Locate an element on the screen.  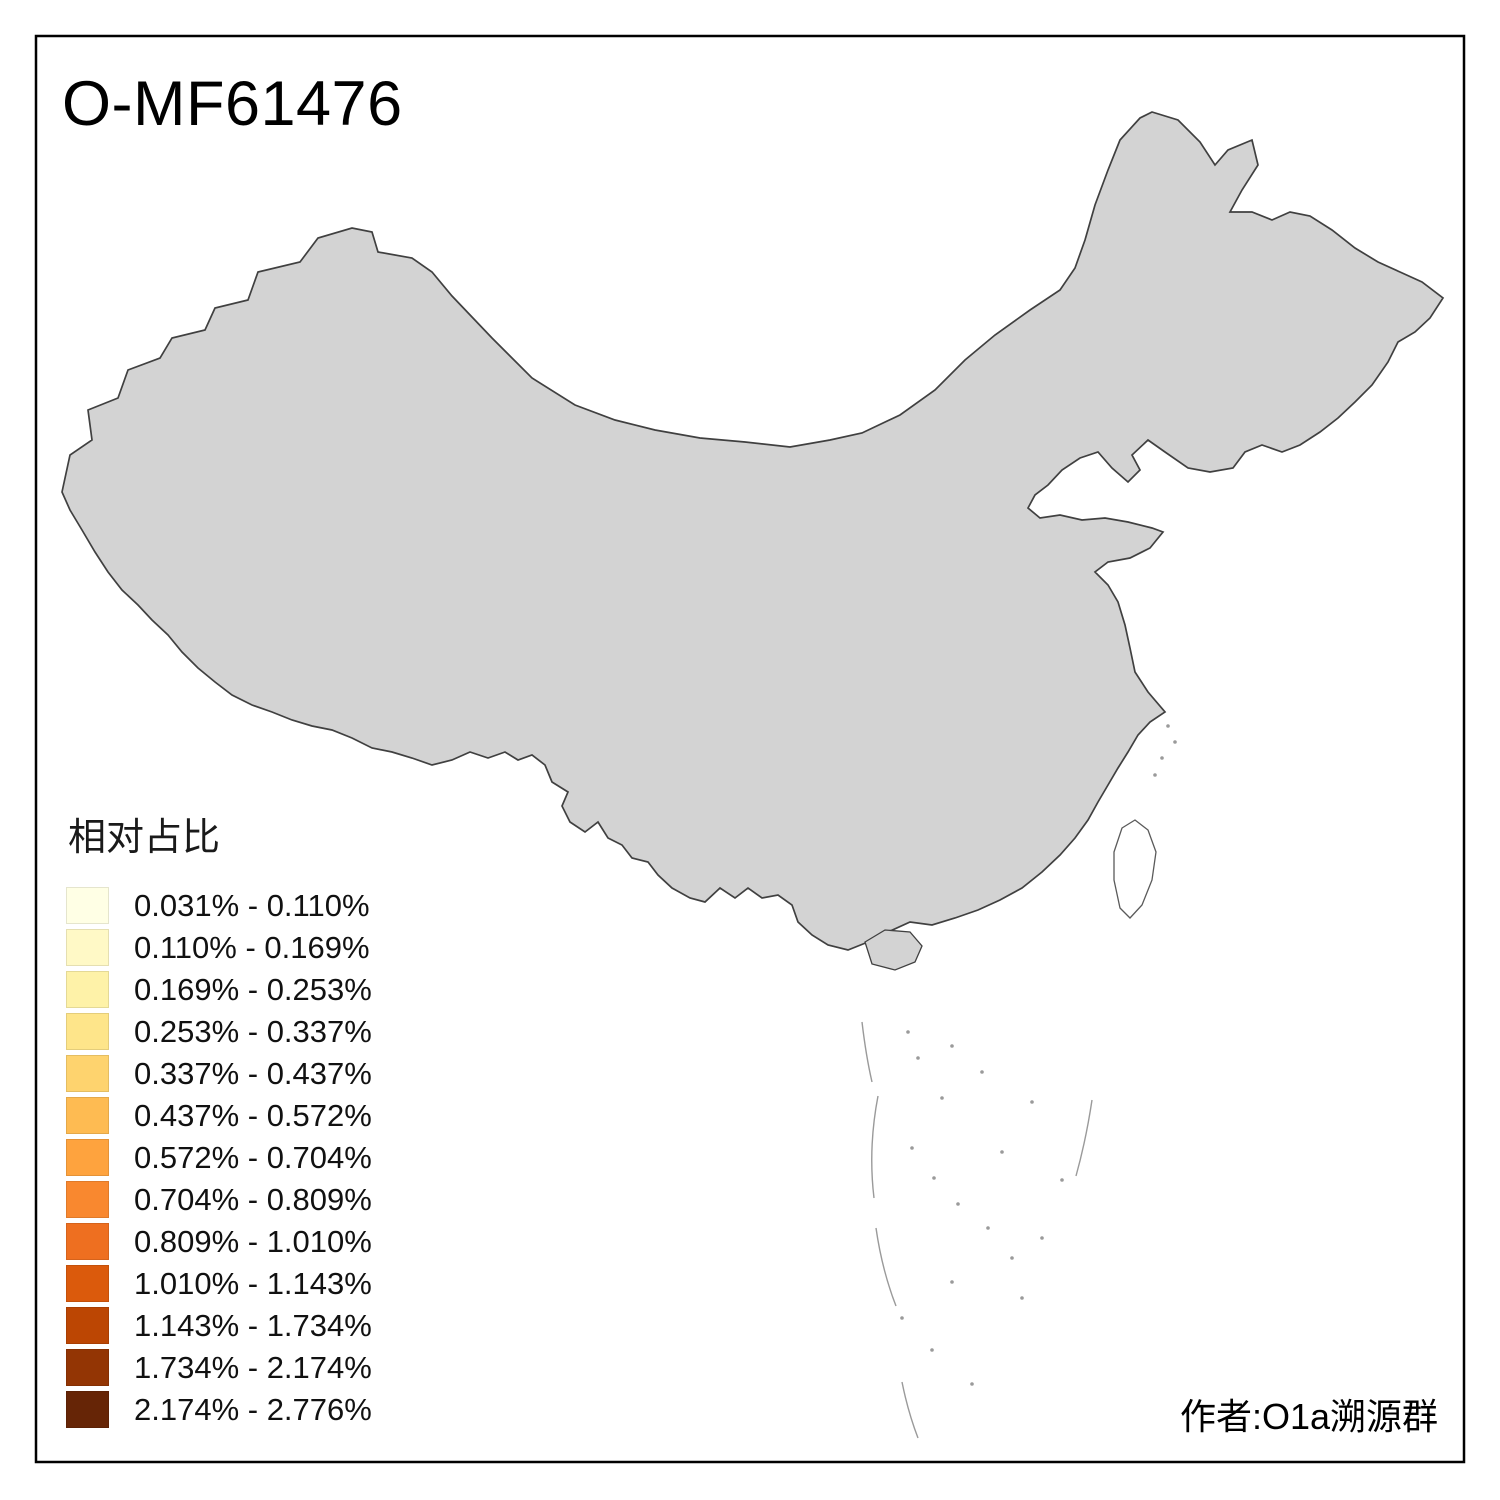
legend-title: 相对占比 is located at coordinates (144, 838).